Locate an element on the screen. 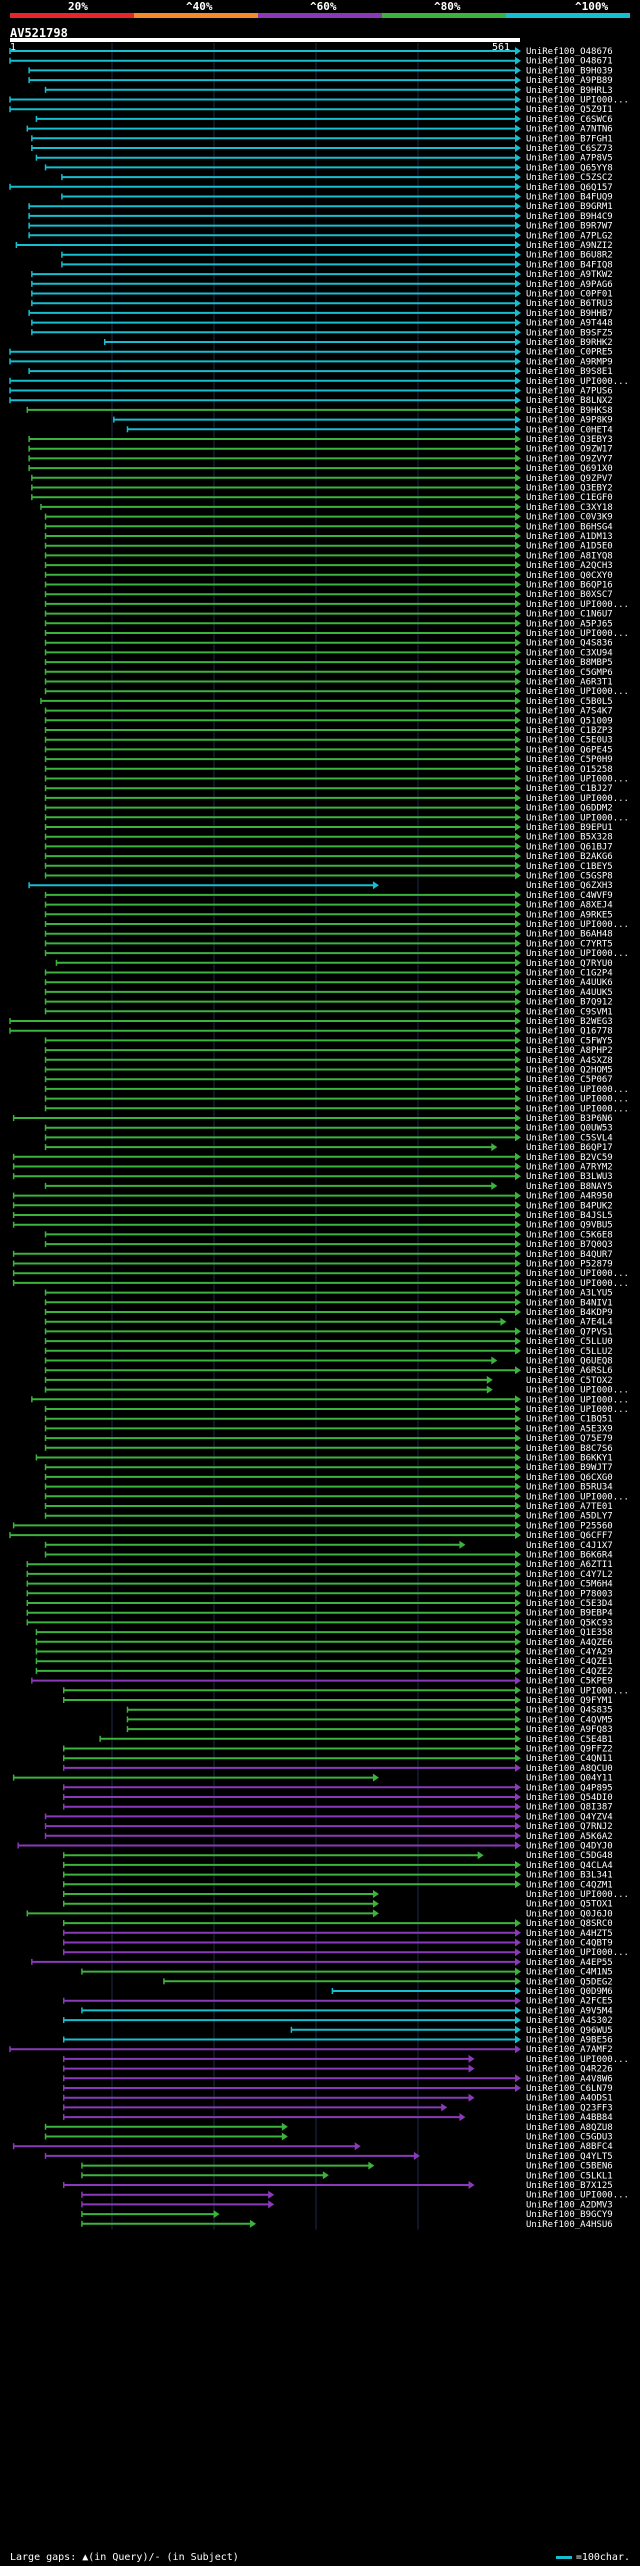  hit-label: UniRef100_C4QZE1 is located at coordinates (569, 1662).